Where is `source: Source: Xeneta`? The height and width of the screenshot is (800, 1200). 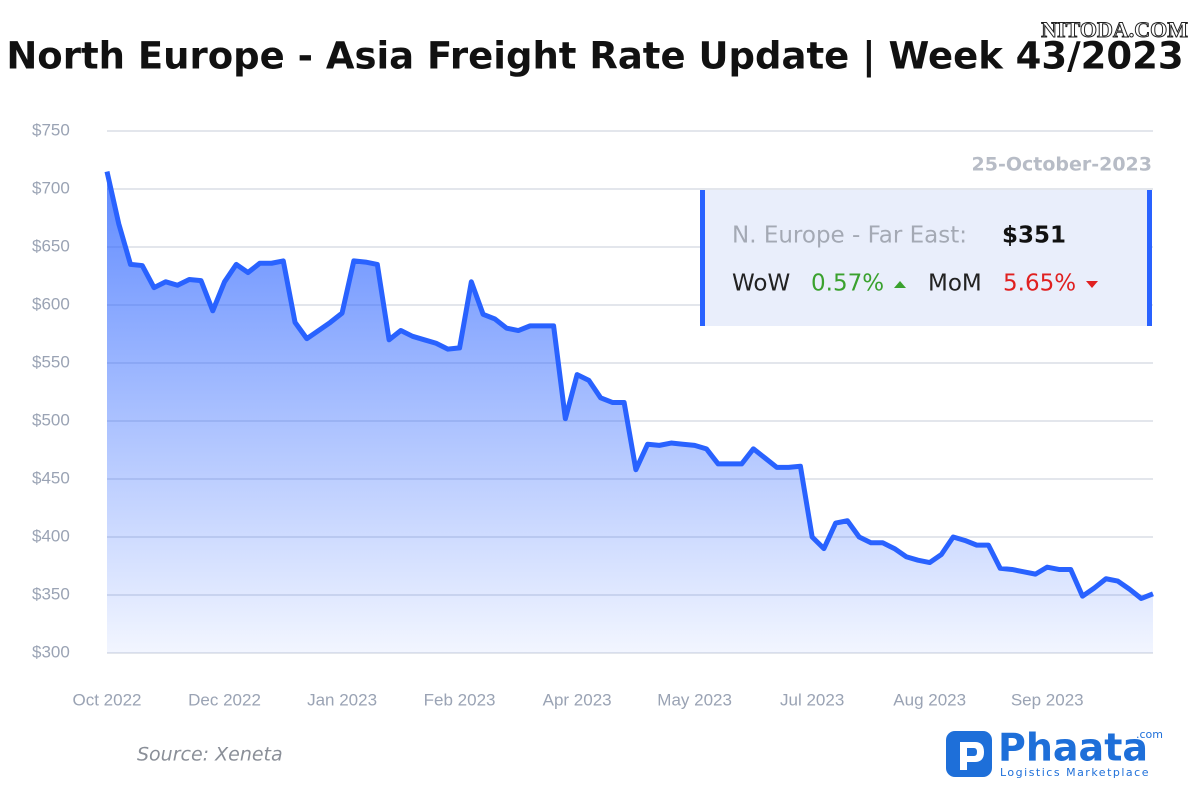 source: Source: Xeneta is located at coordinates (210, 755).